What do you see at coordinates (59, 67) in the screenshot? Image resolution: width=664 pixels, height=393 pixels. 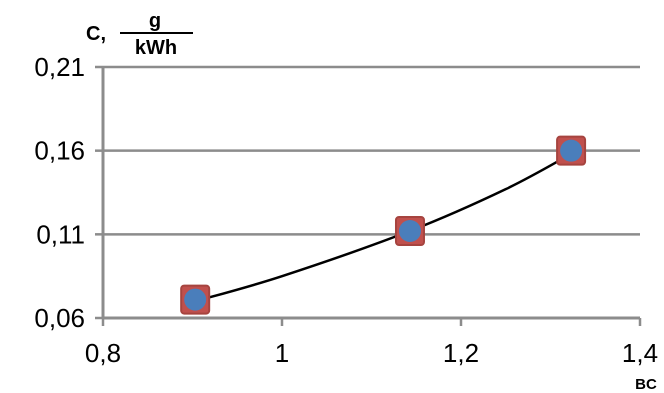 I see `y-tick-label-3: 0,21` at bounding box center [59, 67].